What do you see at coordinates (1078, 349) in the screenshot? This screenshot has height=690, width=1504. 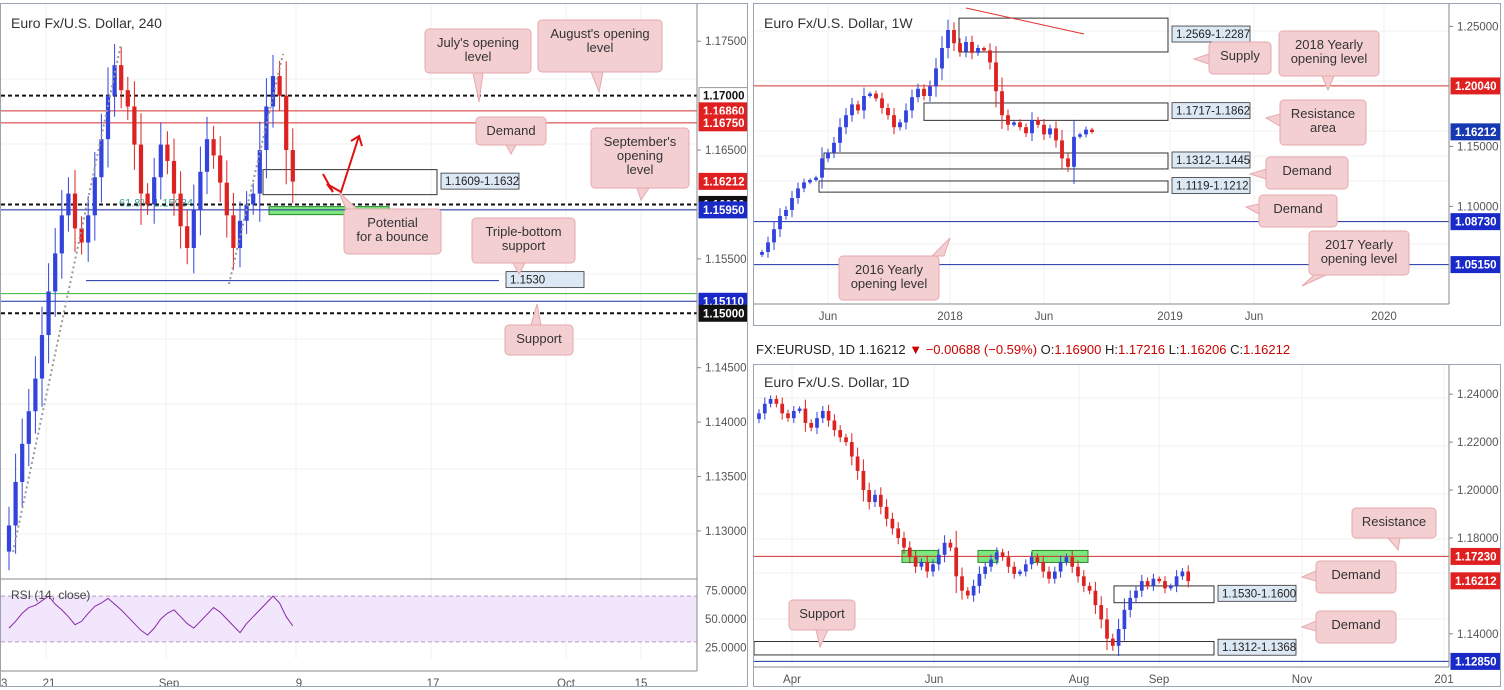 I see `open-value: 1.16900` at bounding box center [1078, 349].